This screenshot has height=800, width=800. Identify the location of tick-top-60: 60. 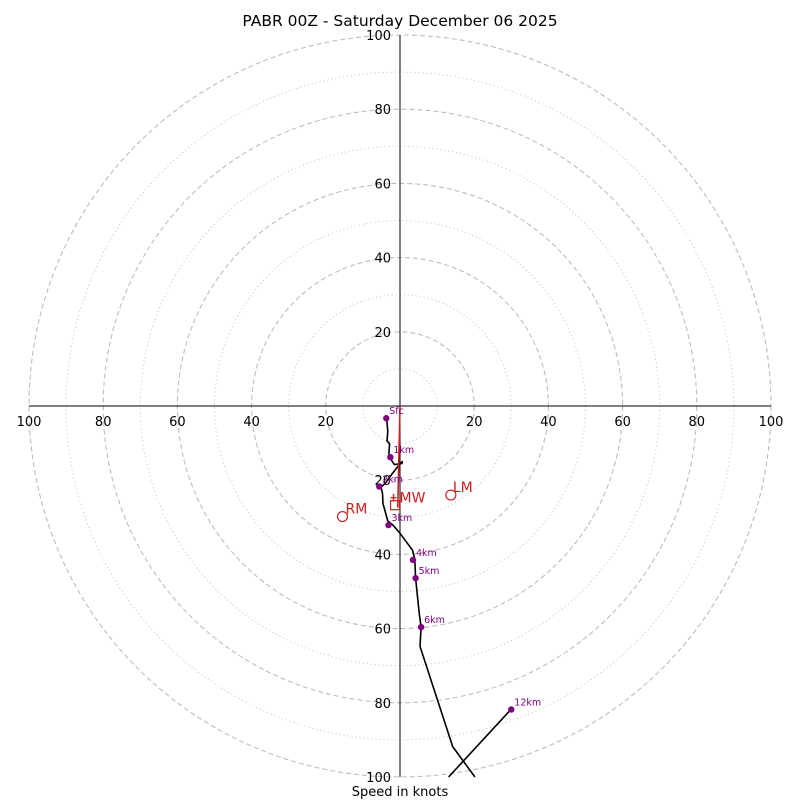
(382, 184).